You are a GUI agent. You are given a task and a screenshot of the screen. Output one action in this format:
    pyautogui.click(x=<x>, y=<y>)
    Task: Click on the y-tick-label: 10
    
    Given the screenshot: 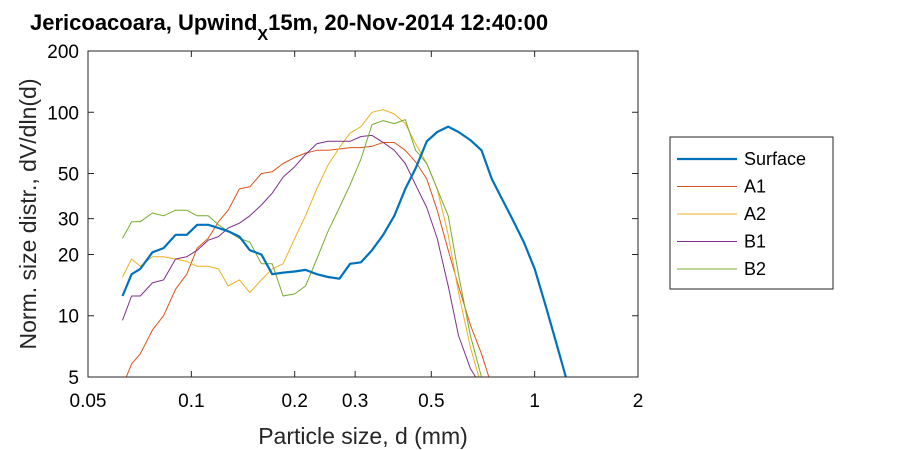 What is the action you would take?
    pyautogui.click(x=68, y=317)
    